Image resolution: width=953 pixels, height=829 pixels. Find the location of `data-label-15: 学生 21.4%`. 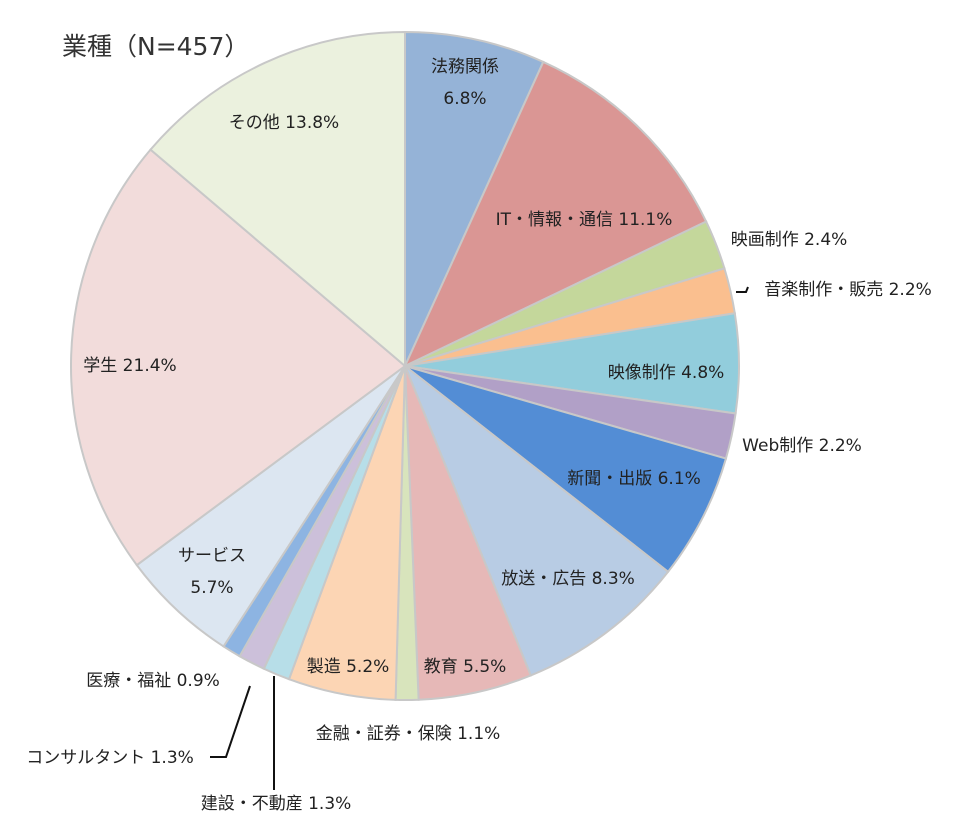

data-label-15: 学生 21.4% is located at coordinates (129, 366).